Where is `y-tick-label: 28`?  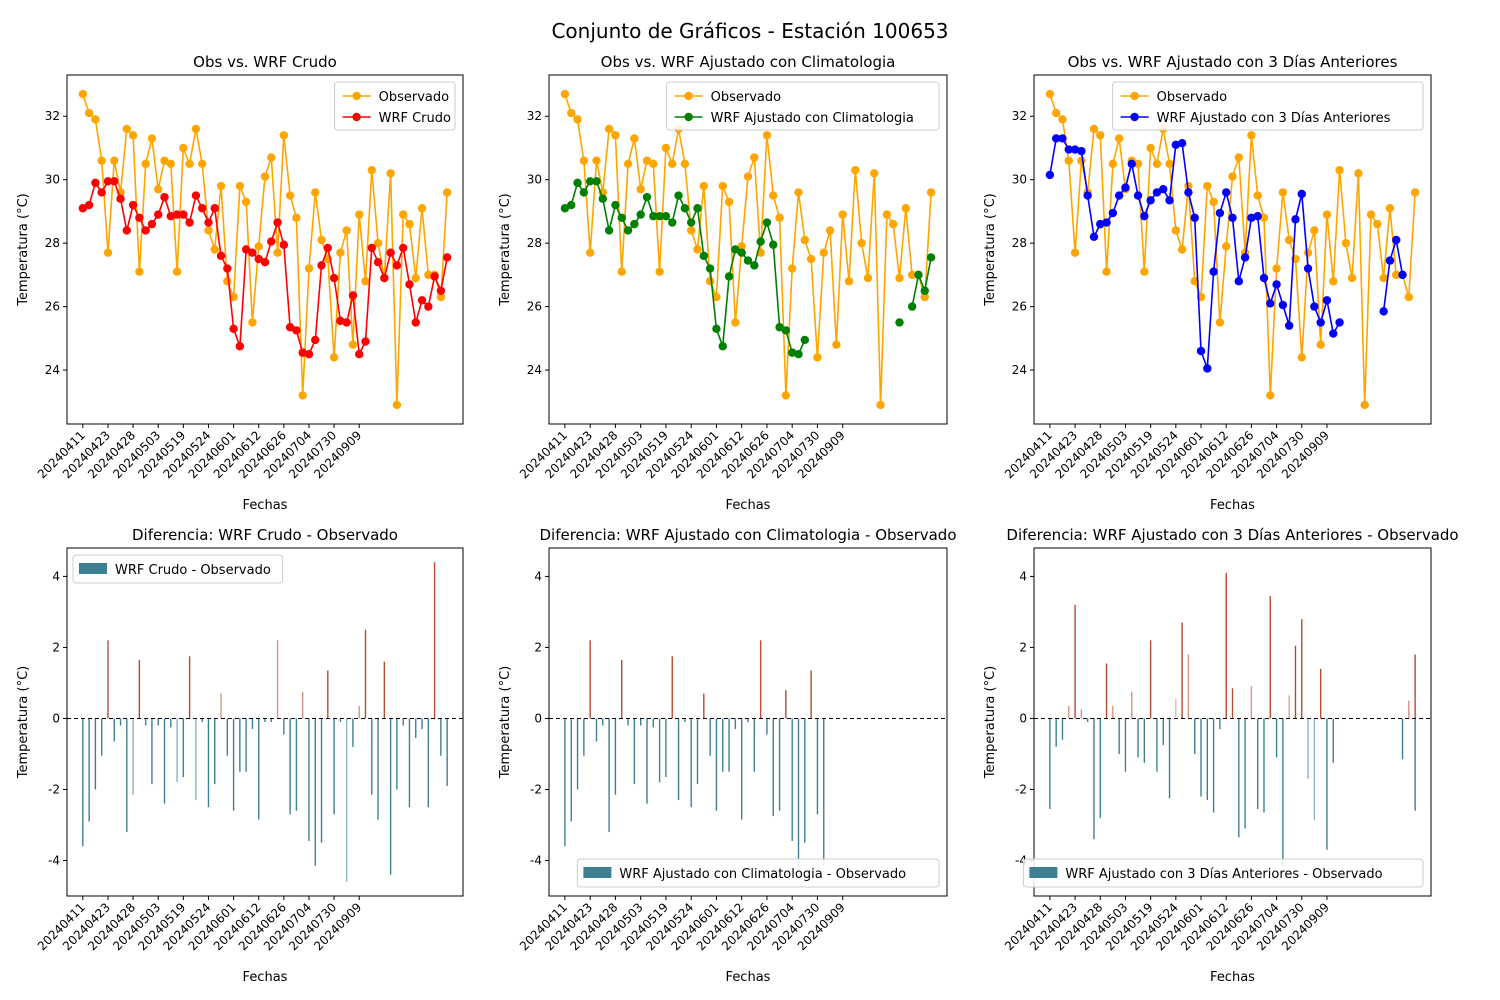 y-tick-label: 28 is located at coordinates (1019, 243).